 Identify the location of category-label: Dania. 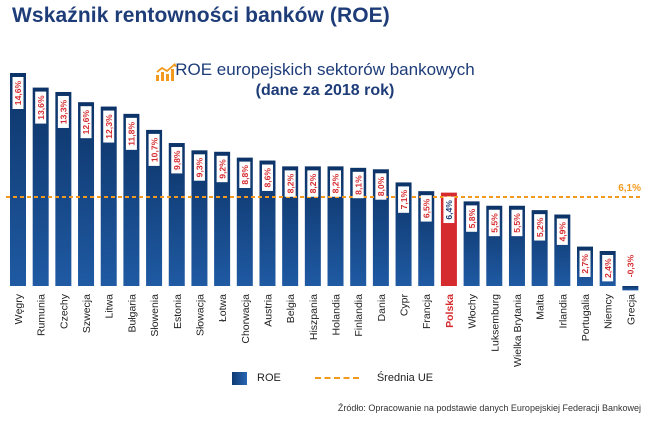
(382, 308).